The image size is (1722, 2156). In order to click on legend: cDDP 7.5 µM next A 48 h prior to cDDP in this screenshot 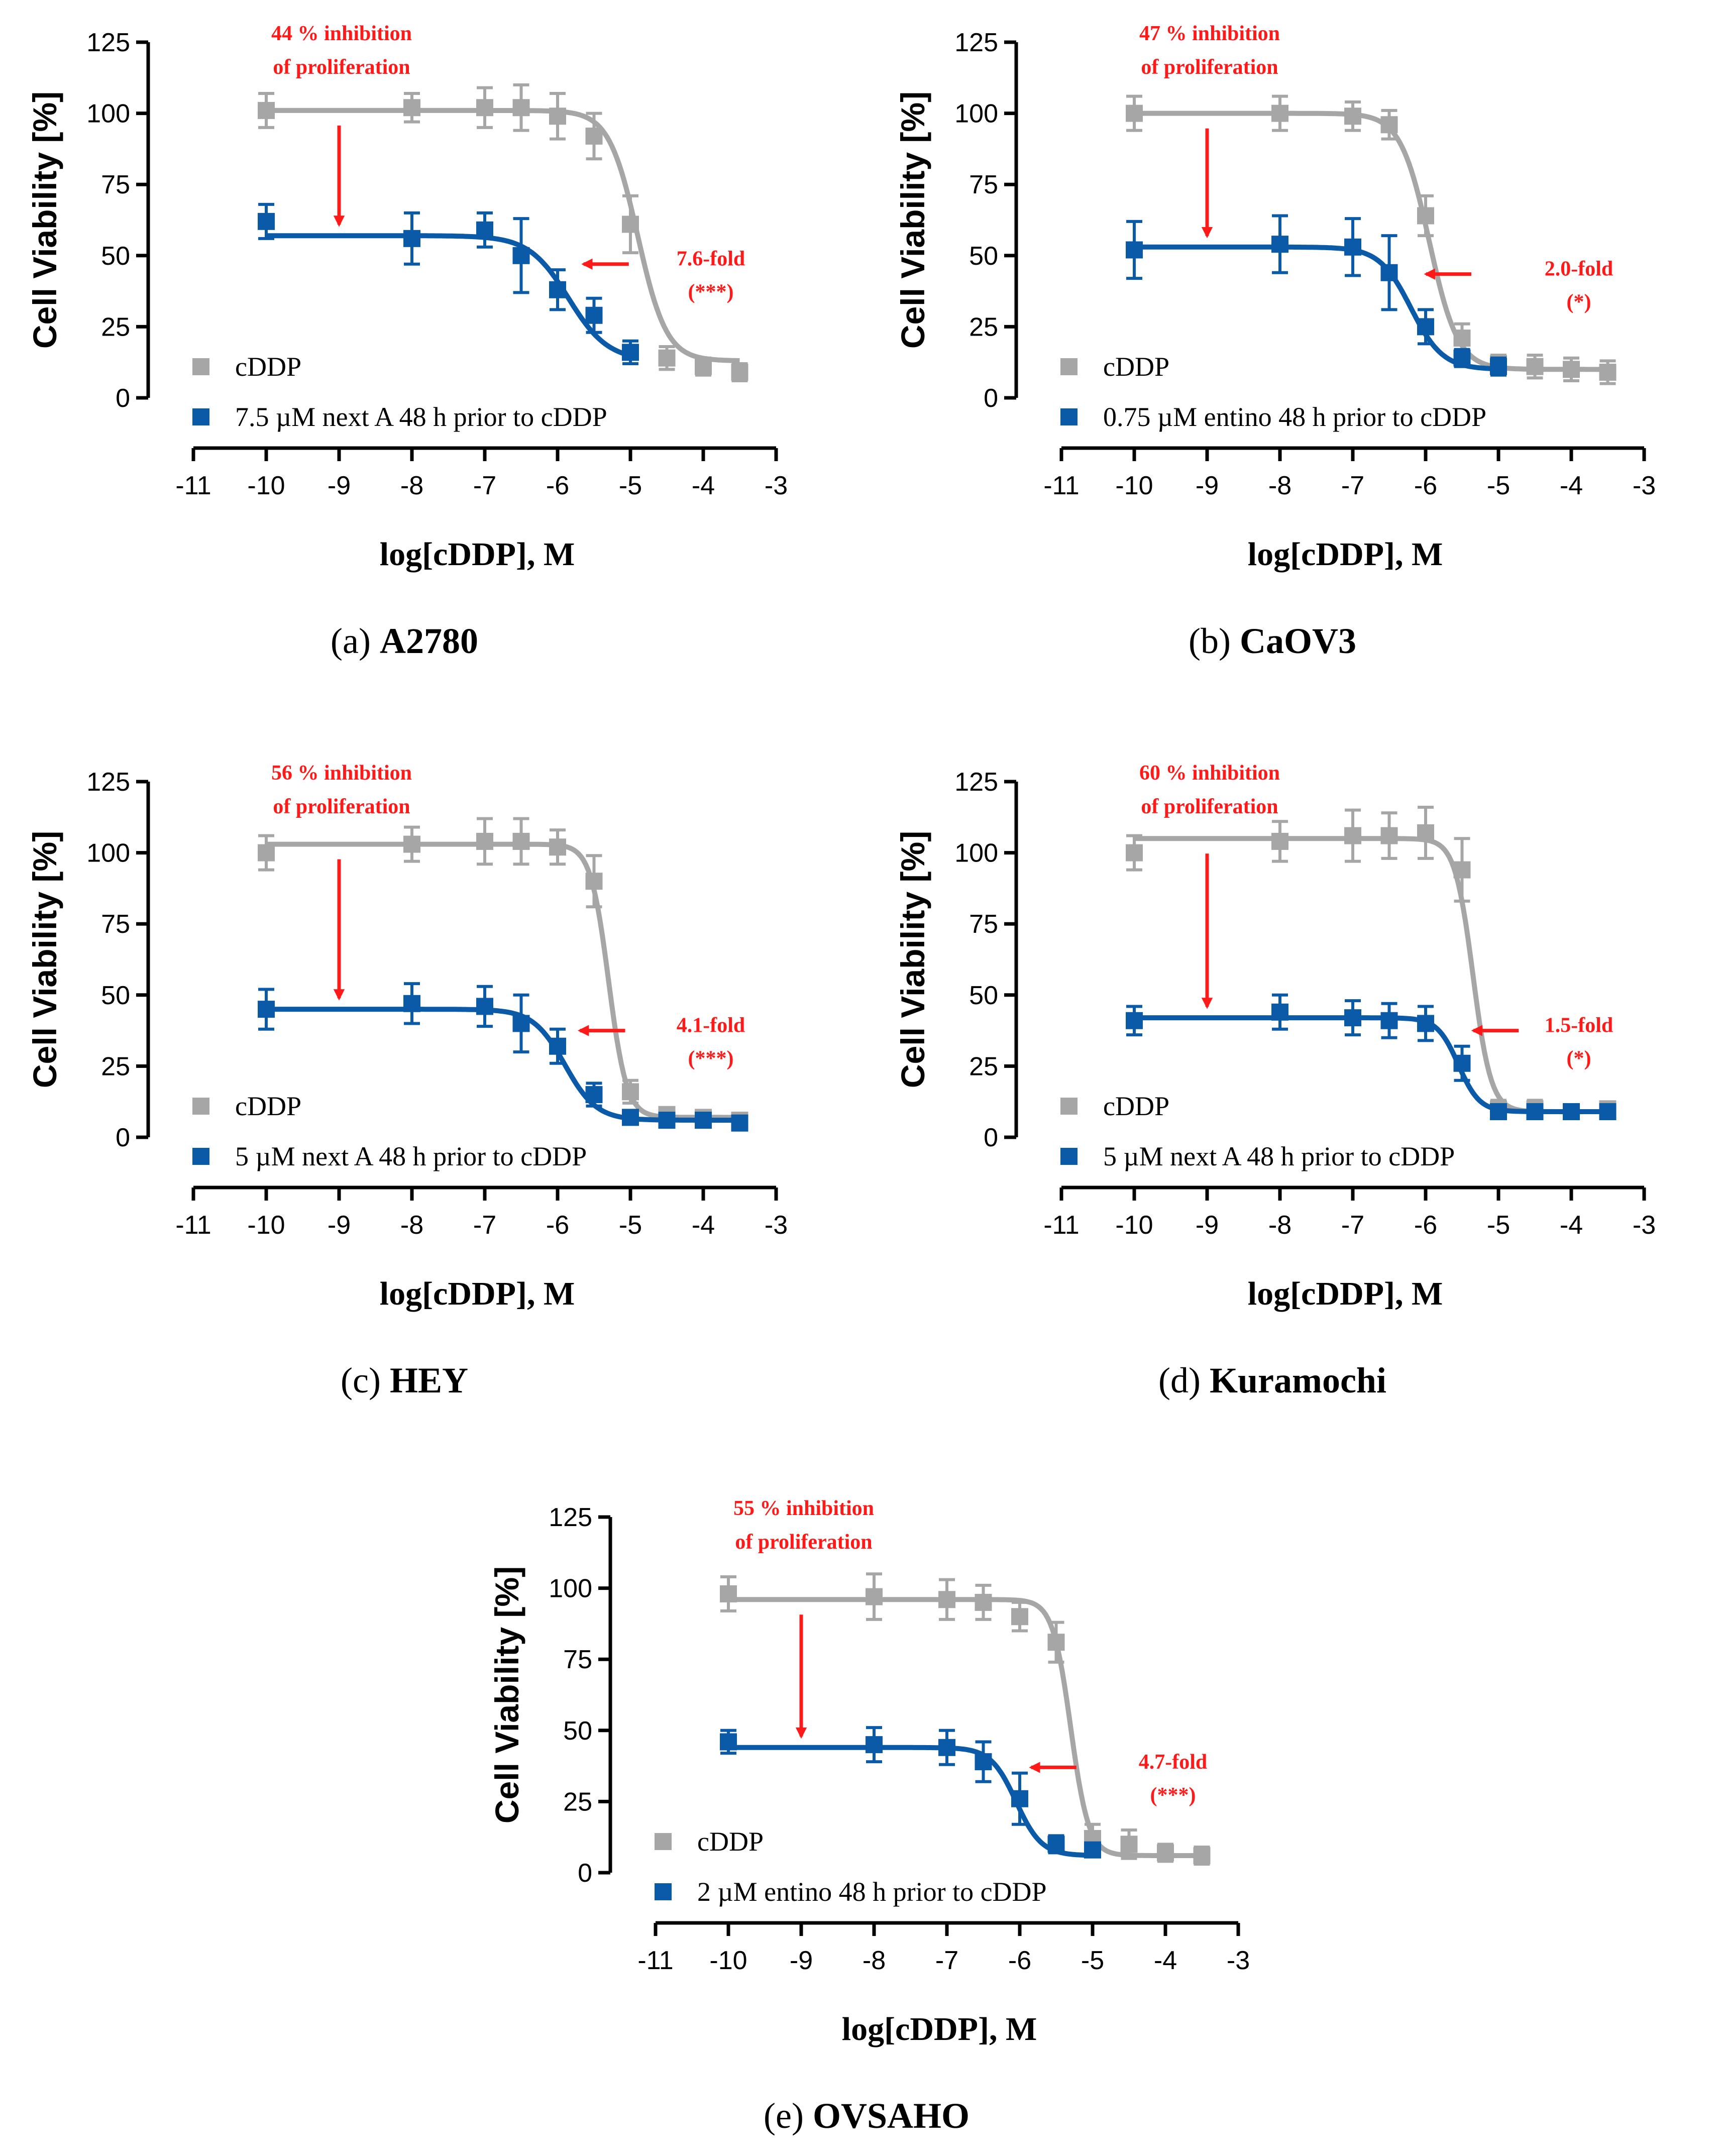, I will do `click(399, 392)`.